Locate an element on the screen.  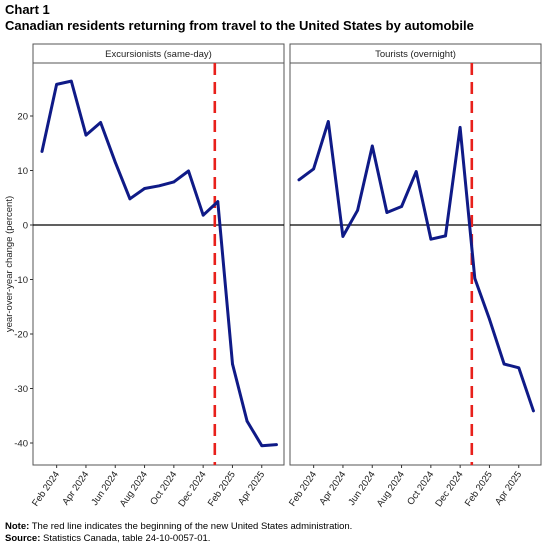
tourists-x-tick-label: Feb 2024 is located at coordinates (303, 488).